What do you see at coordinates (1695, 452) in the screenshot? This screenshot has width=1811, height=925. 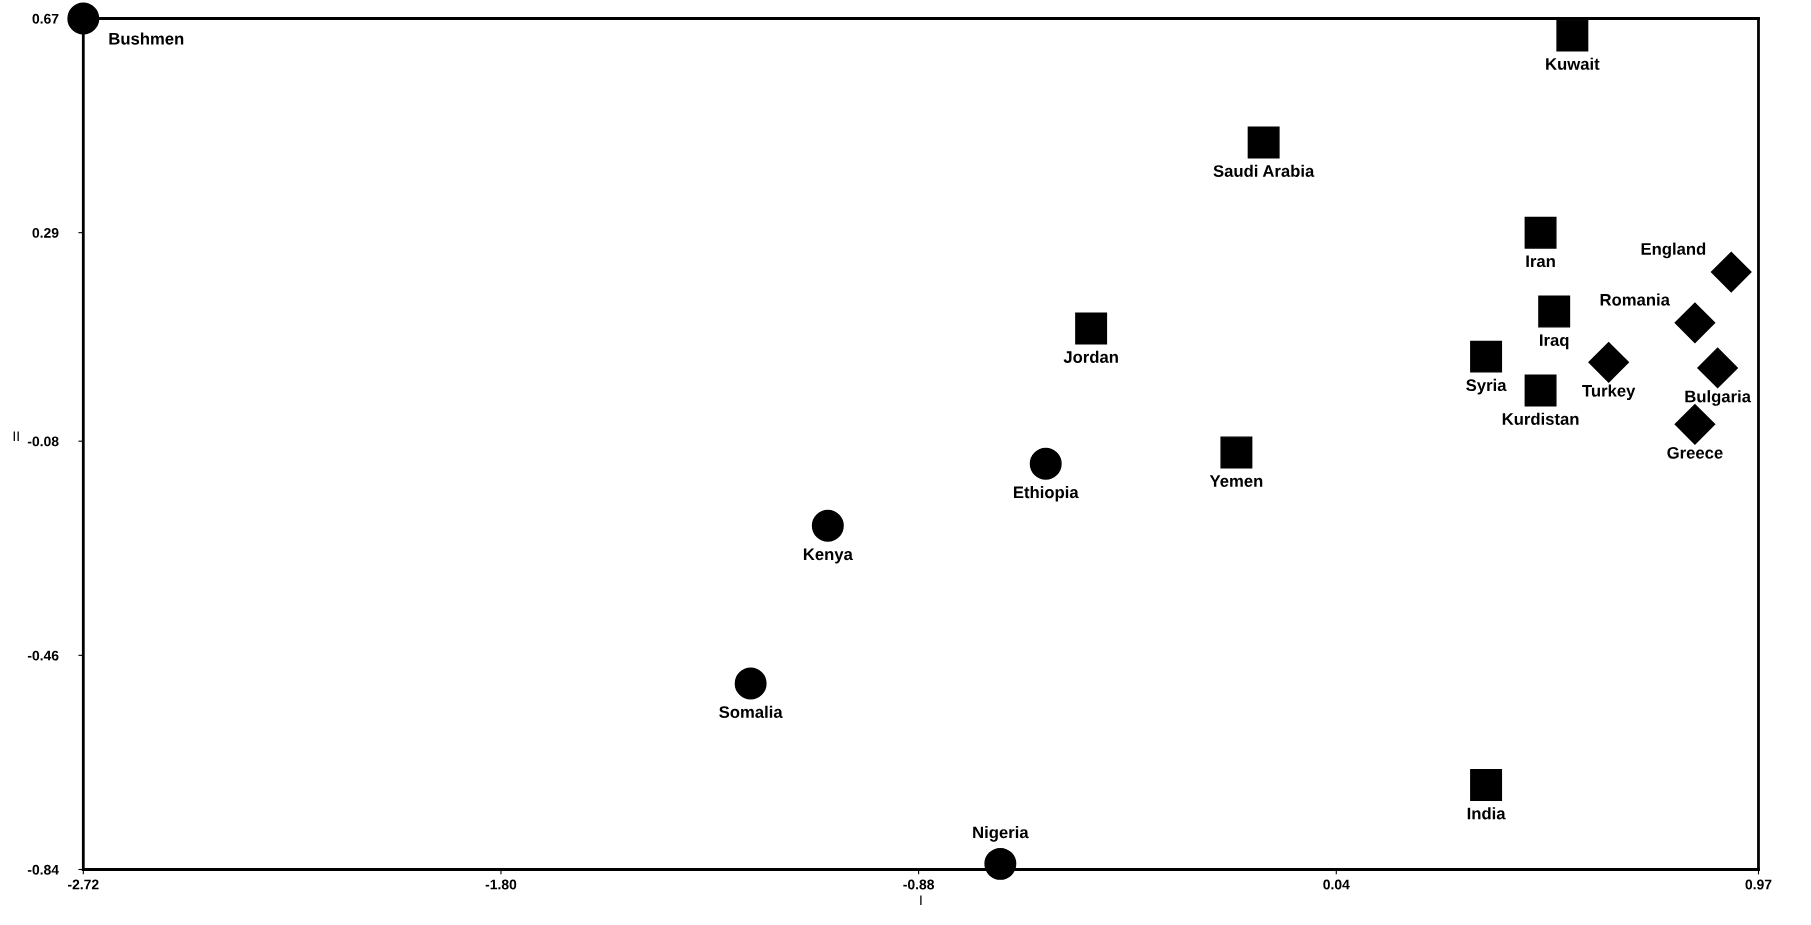 I see `annotation: Greece` at bounding box center [1695, 452].